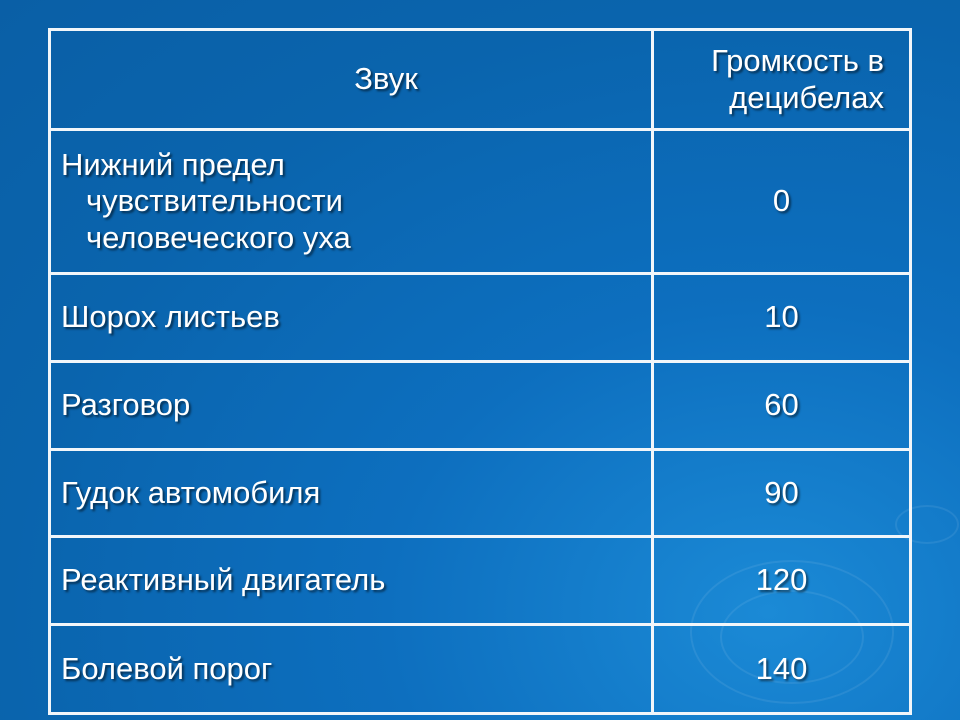  I want to click on table-row: Реактивный двигатель 120, so click(480, 580).